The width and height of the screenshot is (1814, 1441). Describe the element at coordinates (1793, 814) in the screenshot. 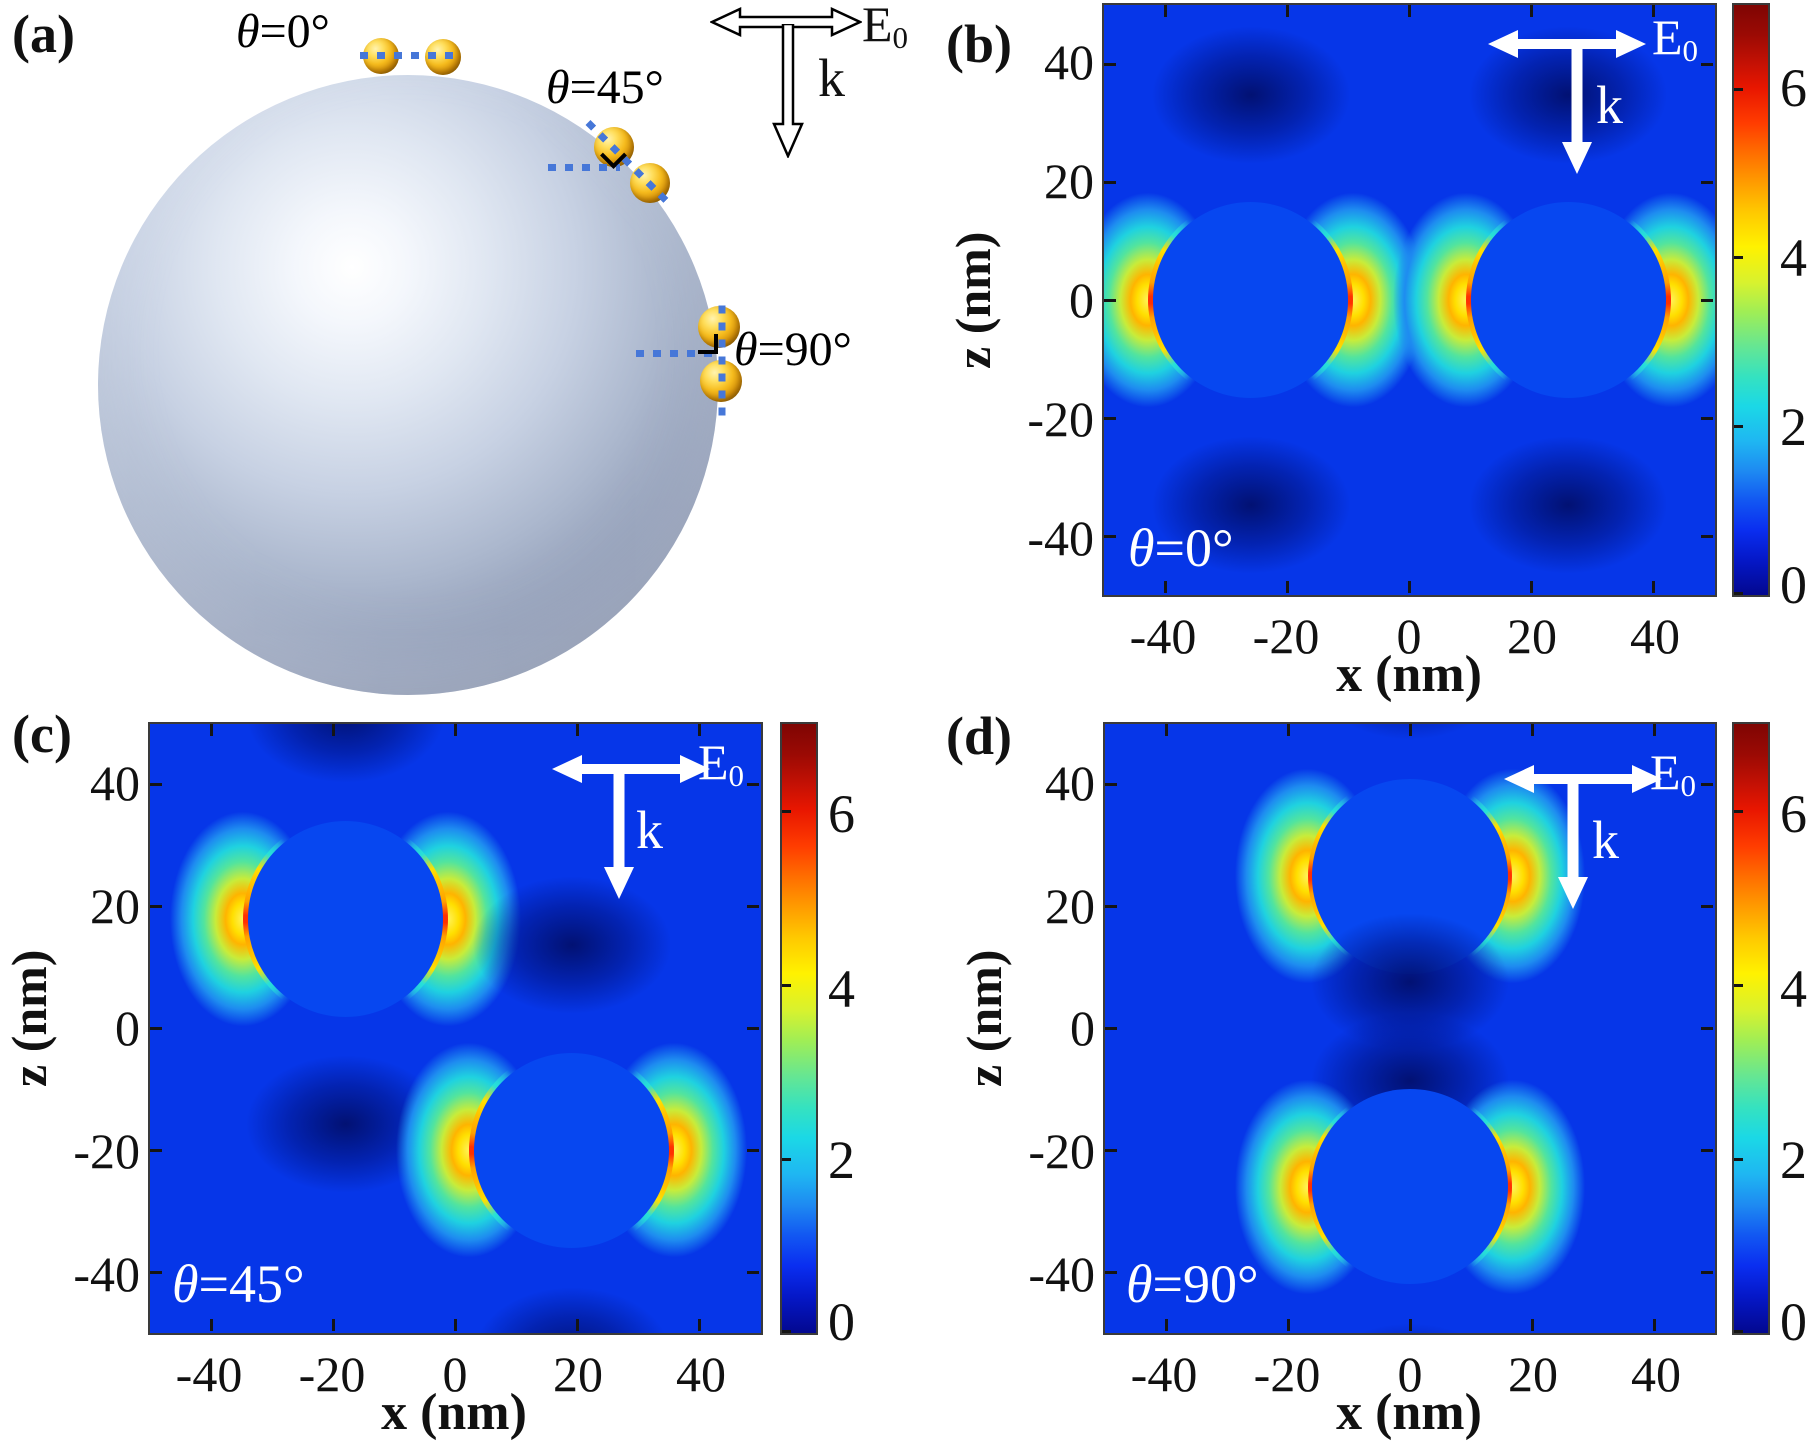

I see `colorbar-tick: 6` at that location.